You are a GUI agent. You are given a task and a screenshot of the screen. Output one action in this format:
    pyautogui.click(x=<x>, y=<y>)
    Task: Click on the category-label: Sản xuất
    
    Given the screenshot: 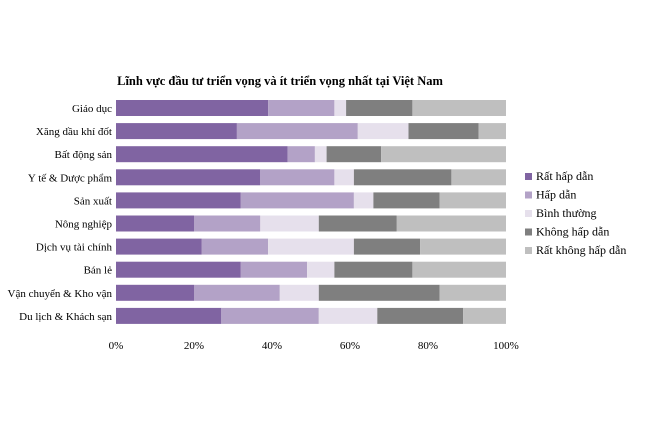 What is the action you would take?
    pyautogui.click(x=93, y=201)
    